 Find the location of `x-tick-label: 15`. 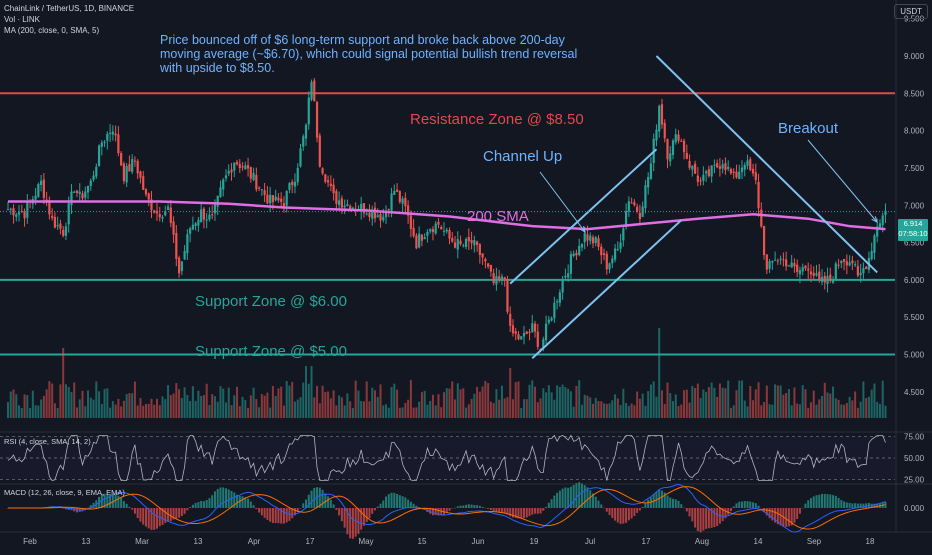

x-tick-label: 15 is located at coordinates (422, 541).